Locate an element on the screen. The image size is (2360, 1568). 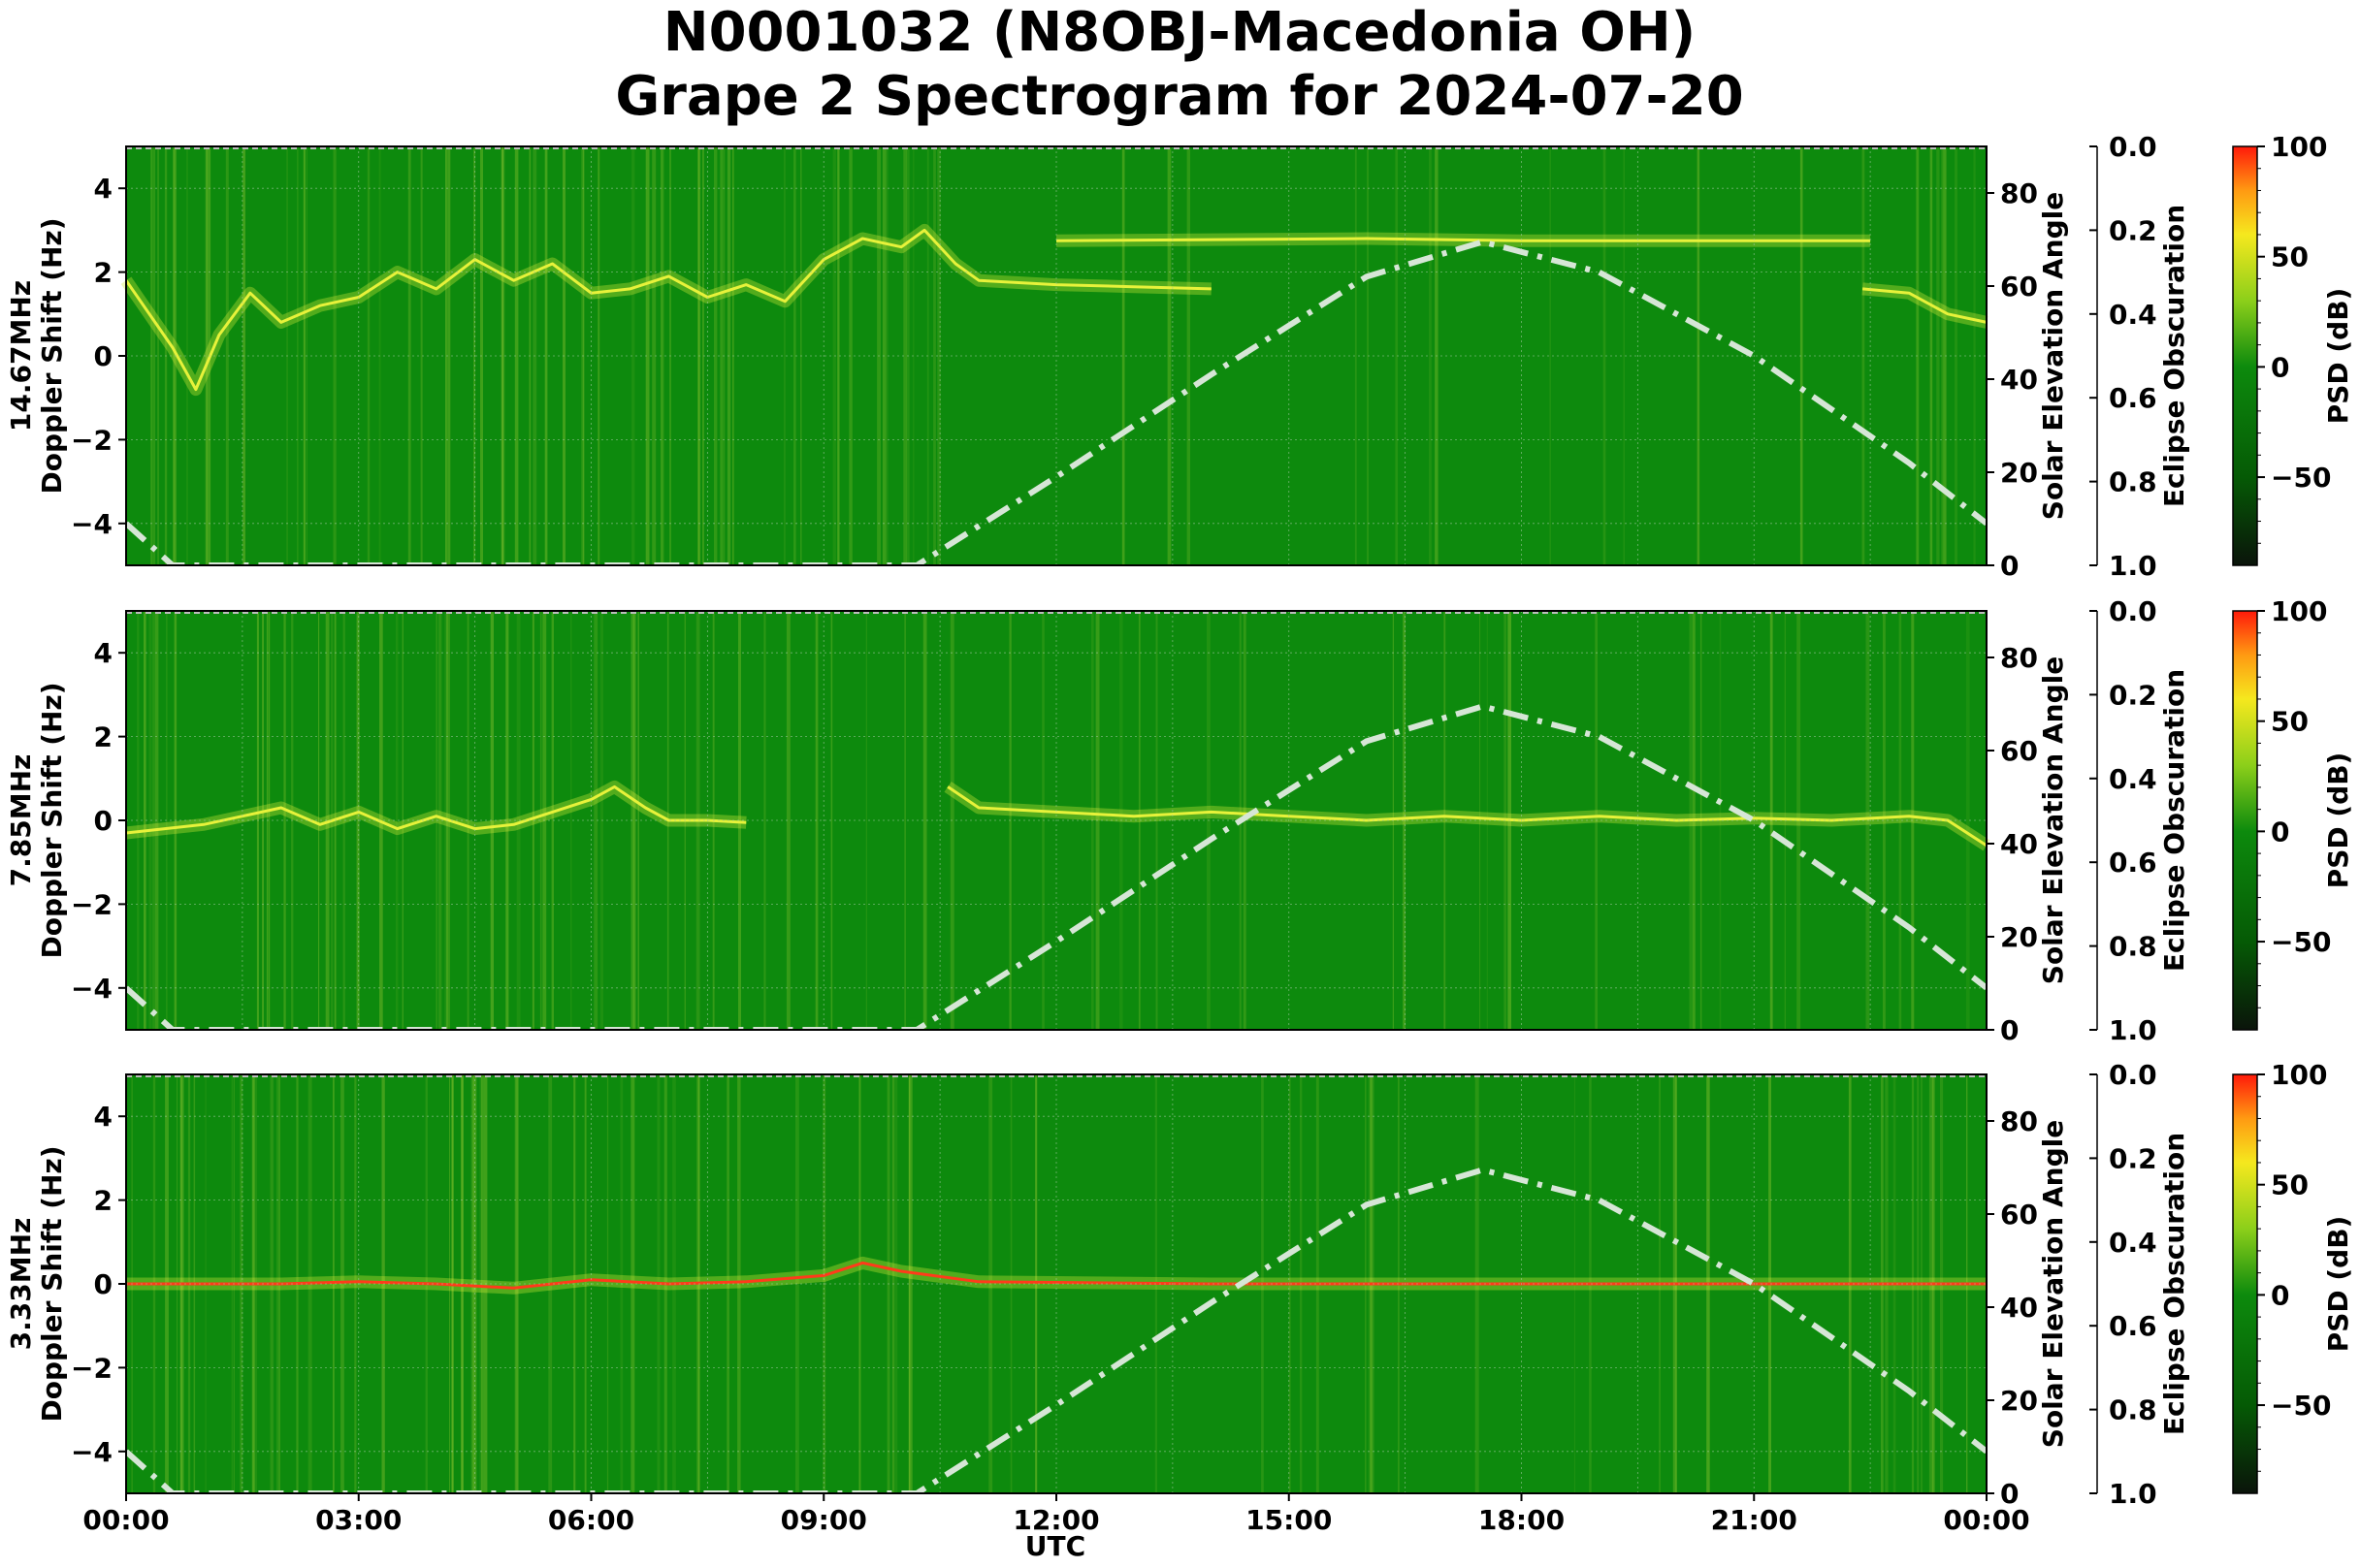
panel-frequency-label: 14.67MHz is located at coordinates (21, 356).